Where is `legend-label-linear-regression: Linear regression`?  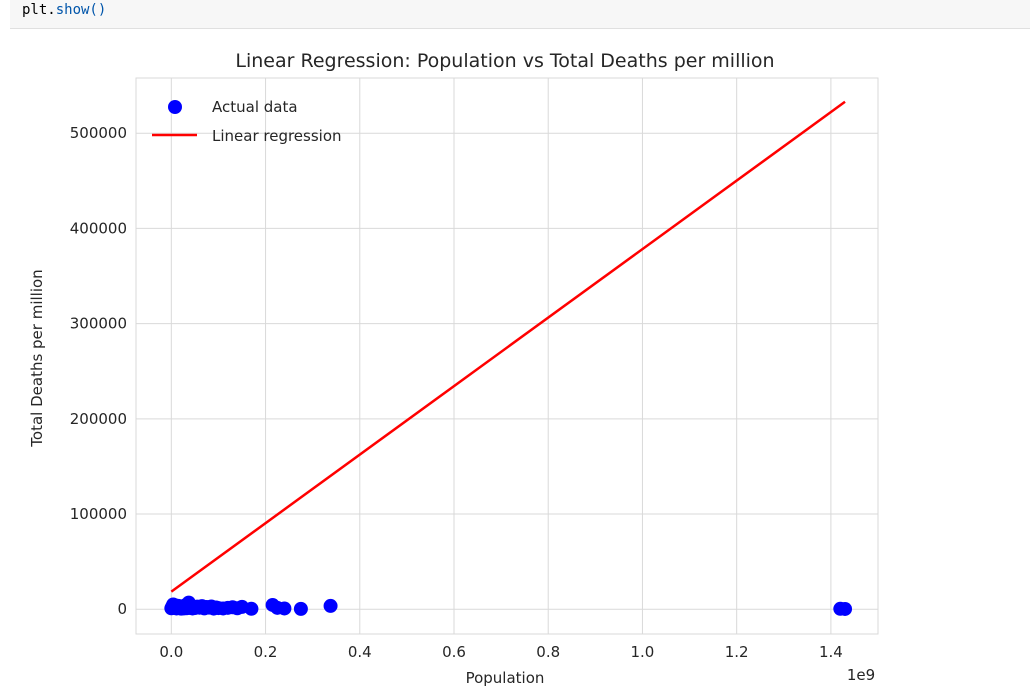 legend-label-linear-regression: Linear regression is located at coordinates (277, 136).